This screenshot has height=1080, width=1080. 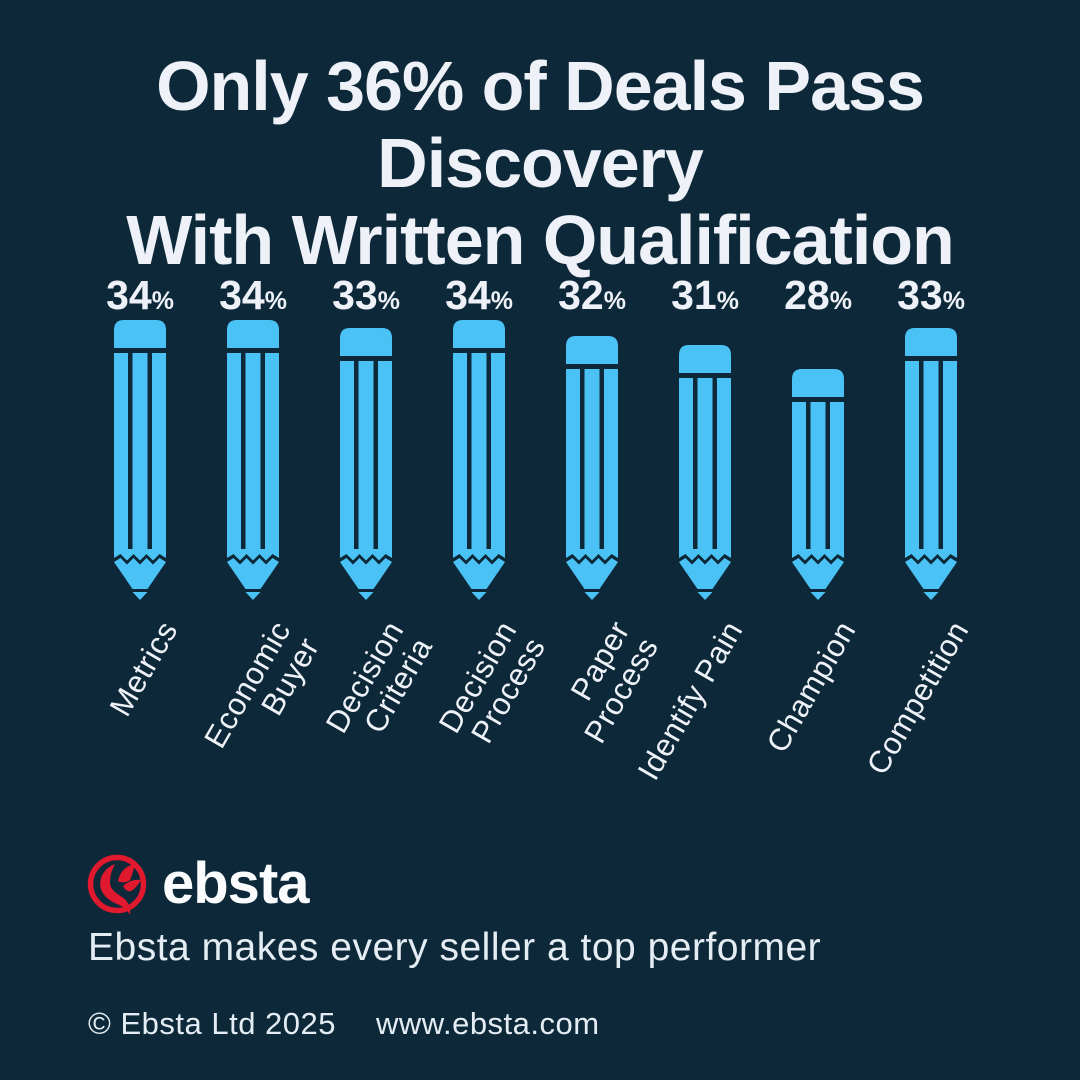 What do you see at coordinates (344, 1024) in the screenshot?
I see `footer: © Ebsta Ltd 2025 www.ebsta.com` at bounding box center [344, 1024].